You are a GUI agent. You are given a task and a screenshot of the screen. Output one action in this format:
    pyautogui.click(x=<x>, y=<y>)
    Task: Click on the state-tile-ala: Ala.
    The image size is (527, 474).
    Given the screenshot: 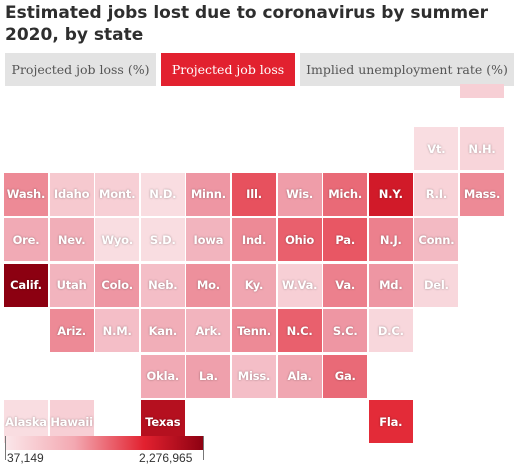 What is the action you would take?
    pyautogui.click(x=299, y=376)
    